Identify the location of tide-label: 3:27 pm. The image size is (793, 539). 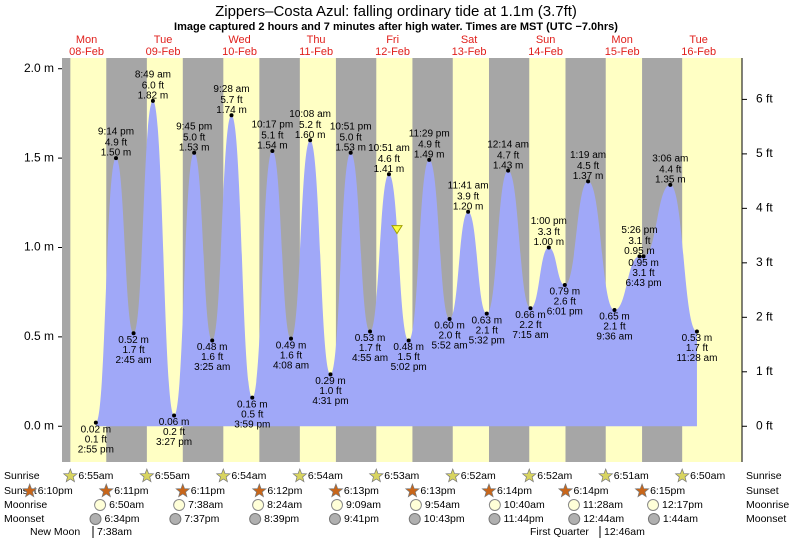
(174, 442).